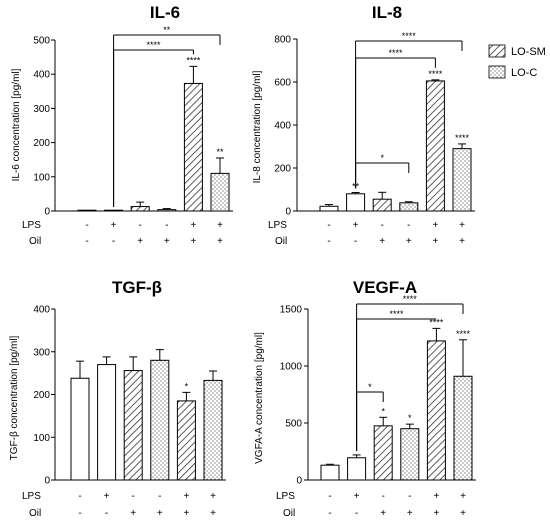 The image size is (550, 526). I want to click on y-tick-label: 1000, so click(291, 367).